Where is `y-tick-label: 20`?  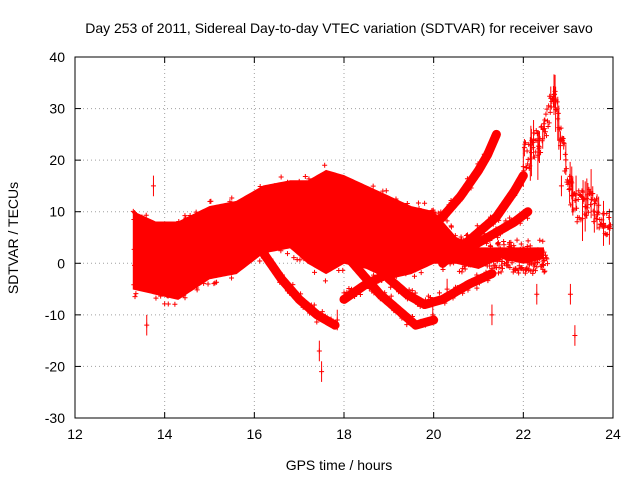 y-tick-label: 20 is located at coordinates (57, 160).